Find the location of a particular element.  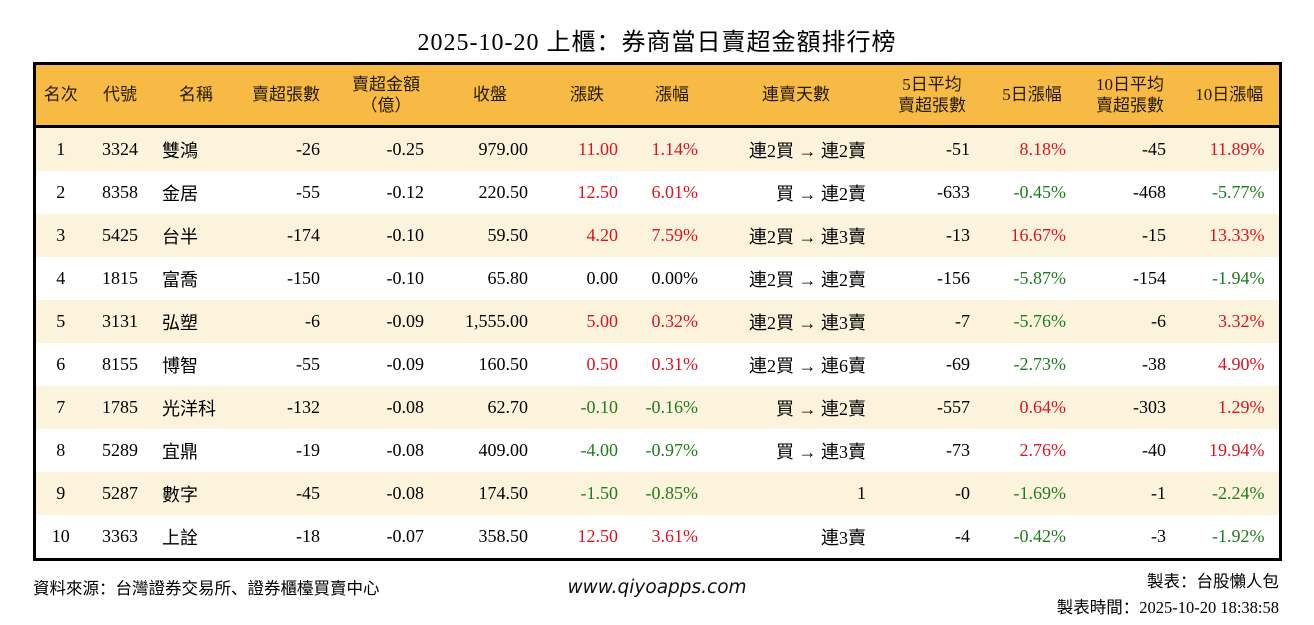

cell-name: 富喬 is located at coordinates (180, 279).